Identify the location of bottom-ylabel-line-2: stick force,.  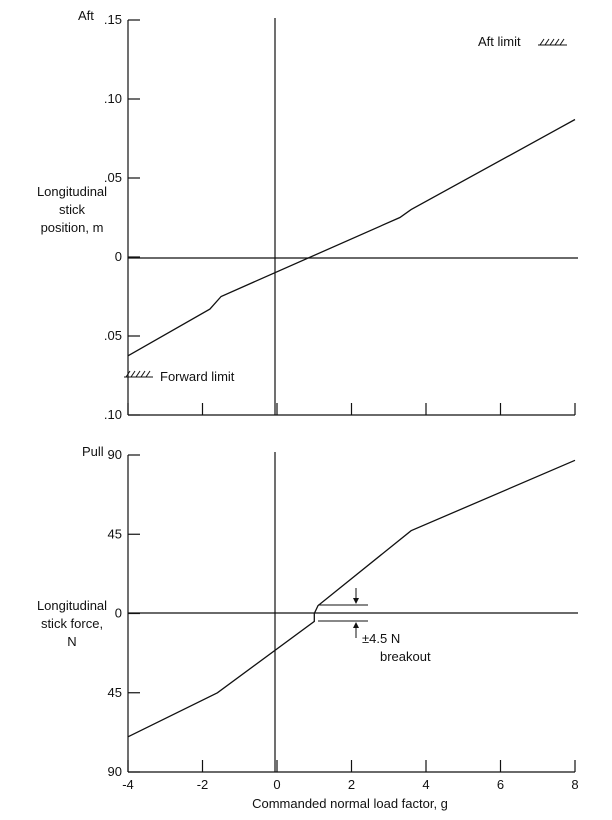
(72, 623).